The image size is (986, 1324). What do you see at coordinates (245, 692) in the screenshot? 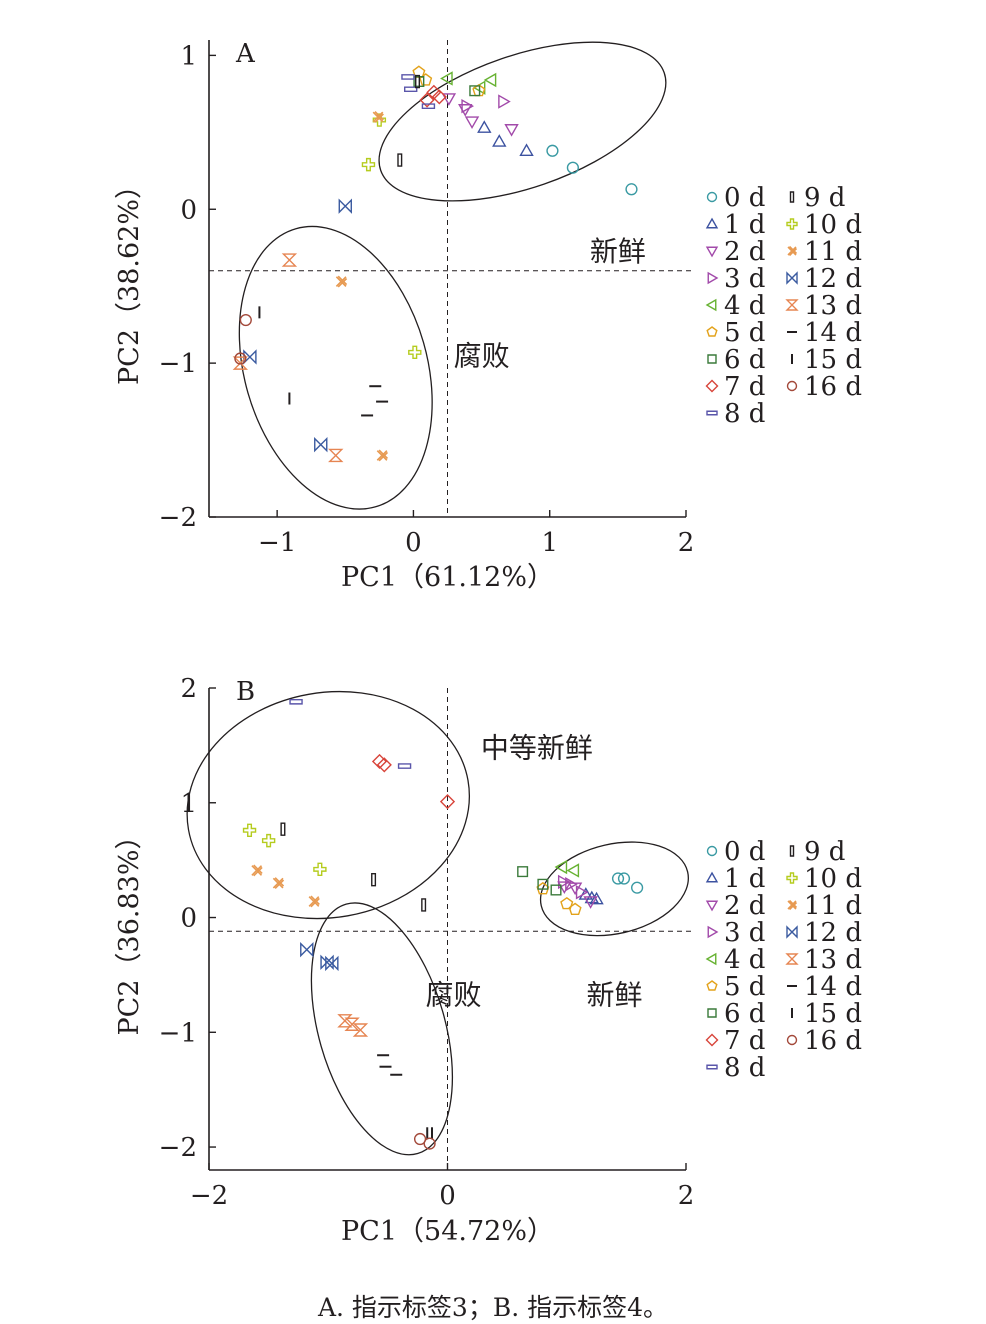
I see `panel-label: B` at bounding box center [245, 692].